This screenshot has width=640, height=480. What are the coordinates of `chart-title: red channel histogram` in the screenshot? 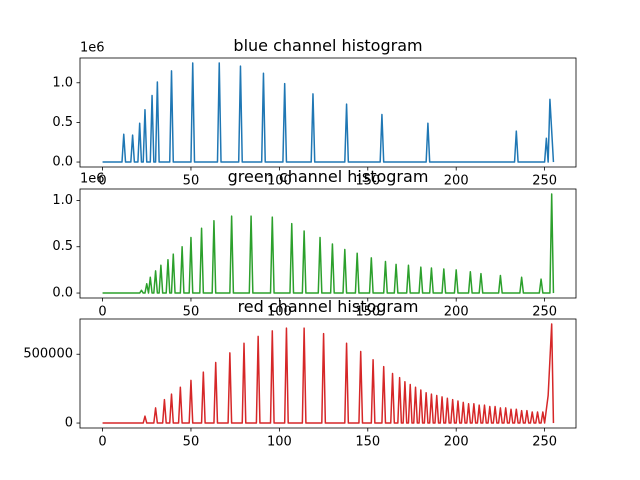 It's located at (328, 306).